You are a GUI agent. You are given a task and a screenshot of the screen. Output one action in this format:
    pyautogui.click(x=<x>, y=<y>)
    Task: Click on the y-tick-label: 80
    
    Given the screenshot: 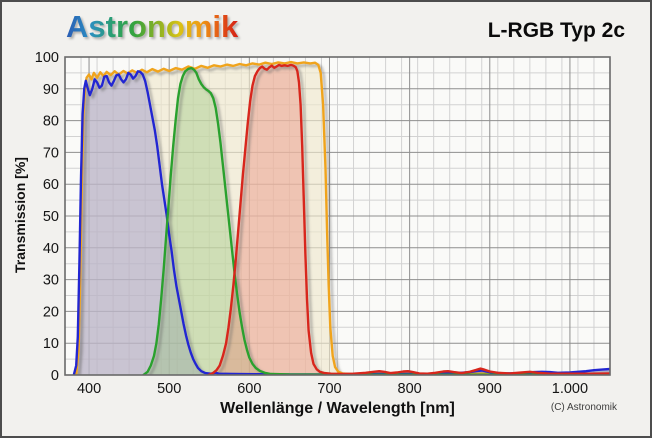 What is the action you would take?
    pyautogui.click(x=51, y=122)
    